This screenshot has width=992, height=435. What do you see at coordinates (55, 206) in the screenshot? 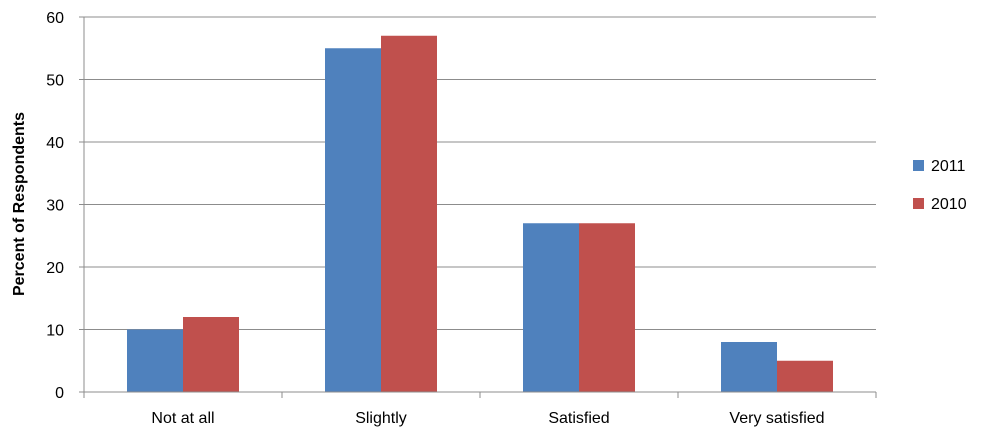
I see `y-tick-label: 30` at bounding box center [55, 206].